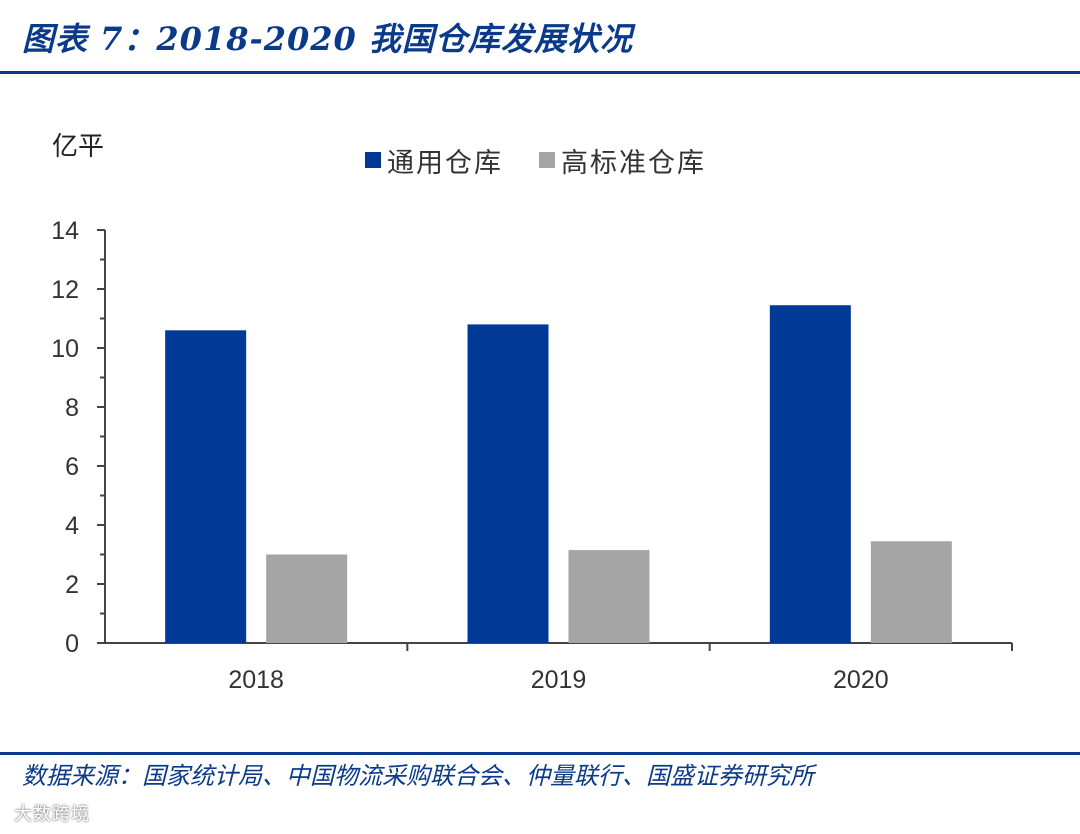 Image resolution: width=1080 pixels, height=834 pixels. Describe the element at coordinates (810, 474) in the screenshot. I see `bar-general-2020` at that location.